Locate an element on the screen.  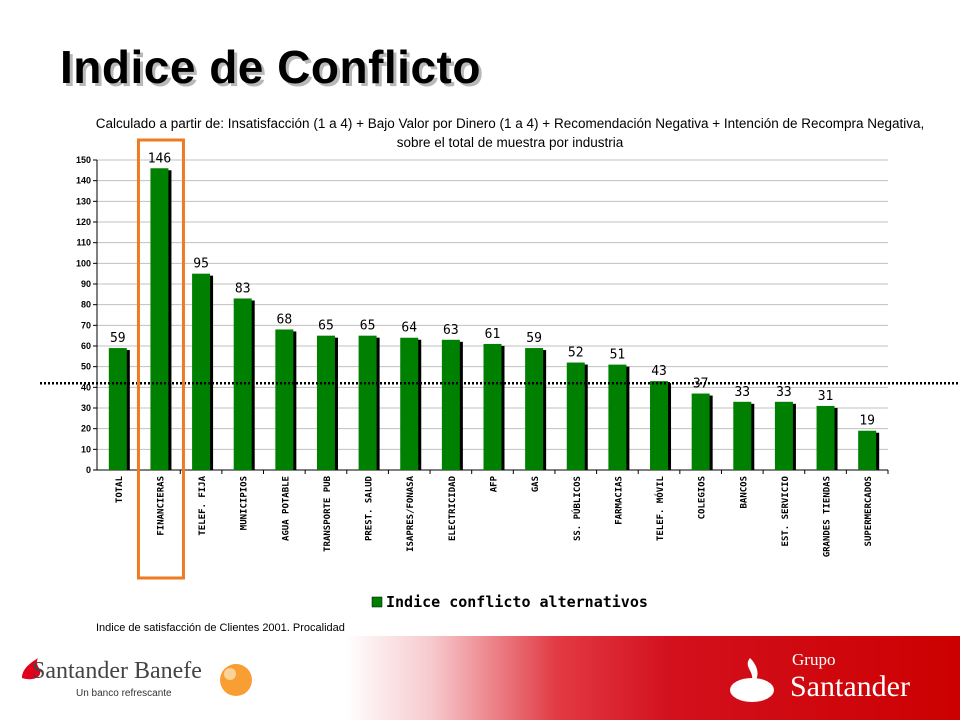
subtitle-line-2: sobre el total de muestra por industria is located at coordinates (510, 142).